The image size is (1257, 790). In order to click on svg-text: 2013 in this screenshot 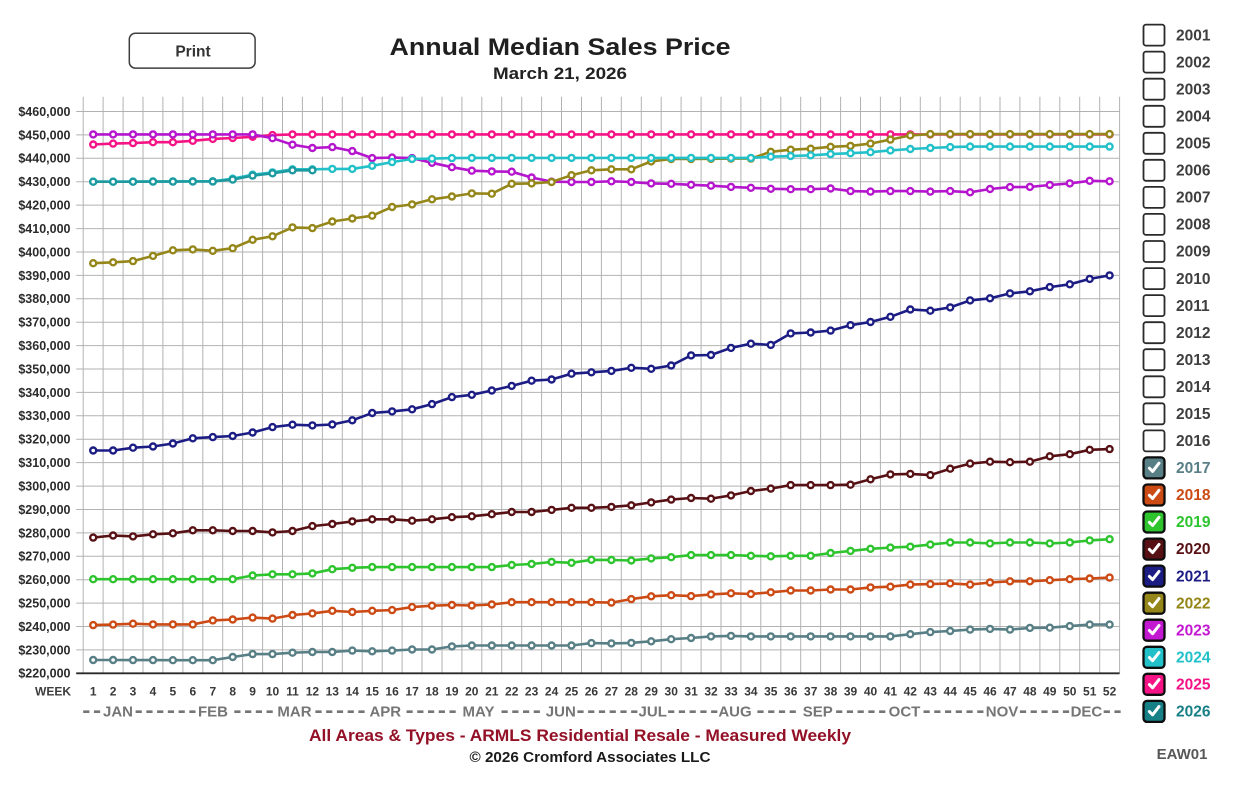, I will do `click(1193, 360)`.